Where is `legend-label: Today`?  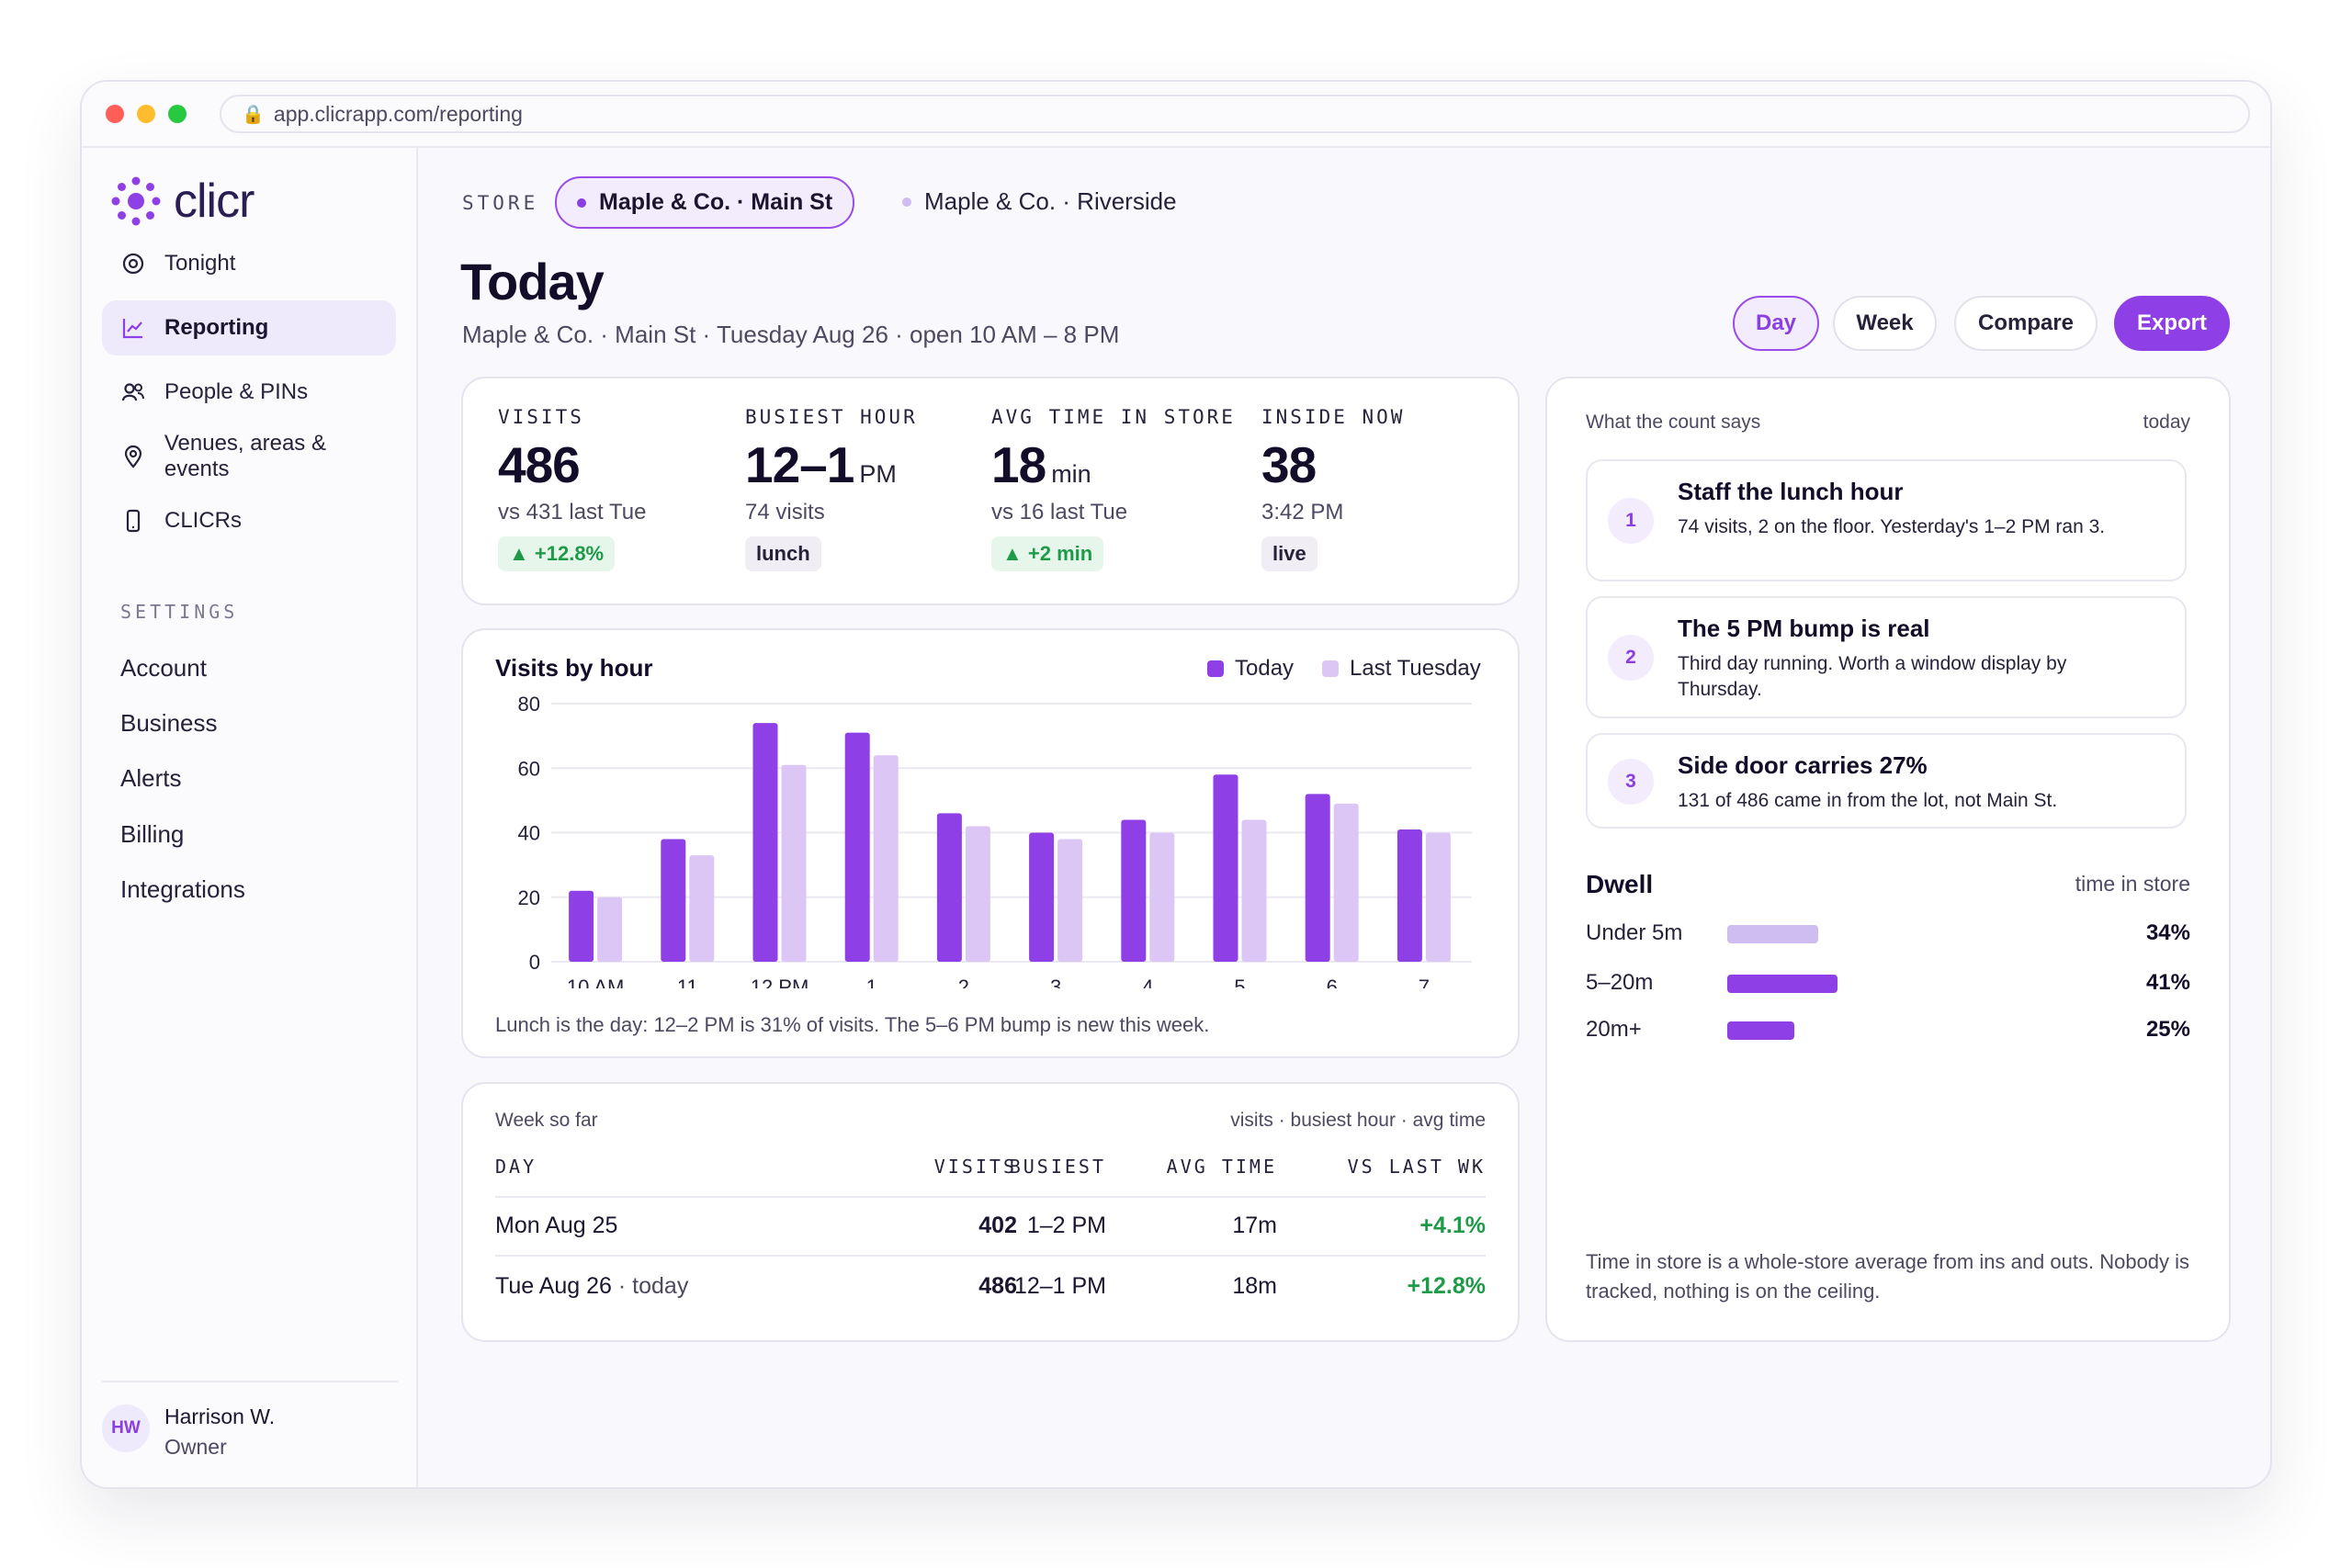
legend-label: Today is located at coordinates (1265, 669).